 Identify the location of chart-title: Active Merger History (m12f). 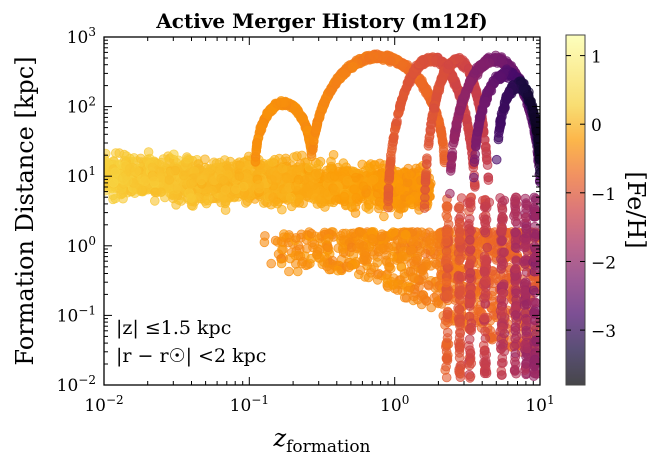
(321, 21).